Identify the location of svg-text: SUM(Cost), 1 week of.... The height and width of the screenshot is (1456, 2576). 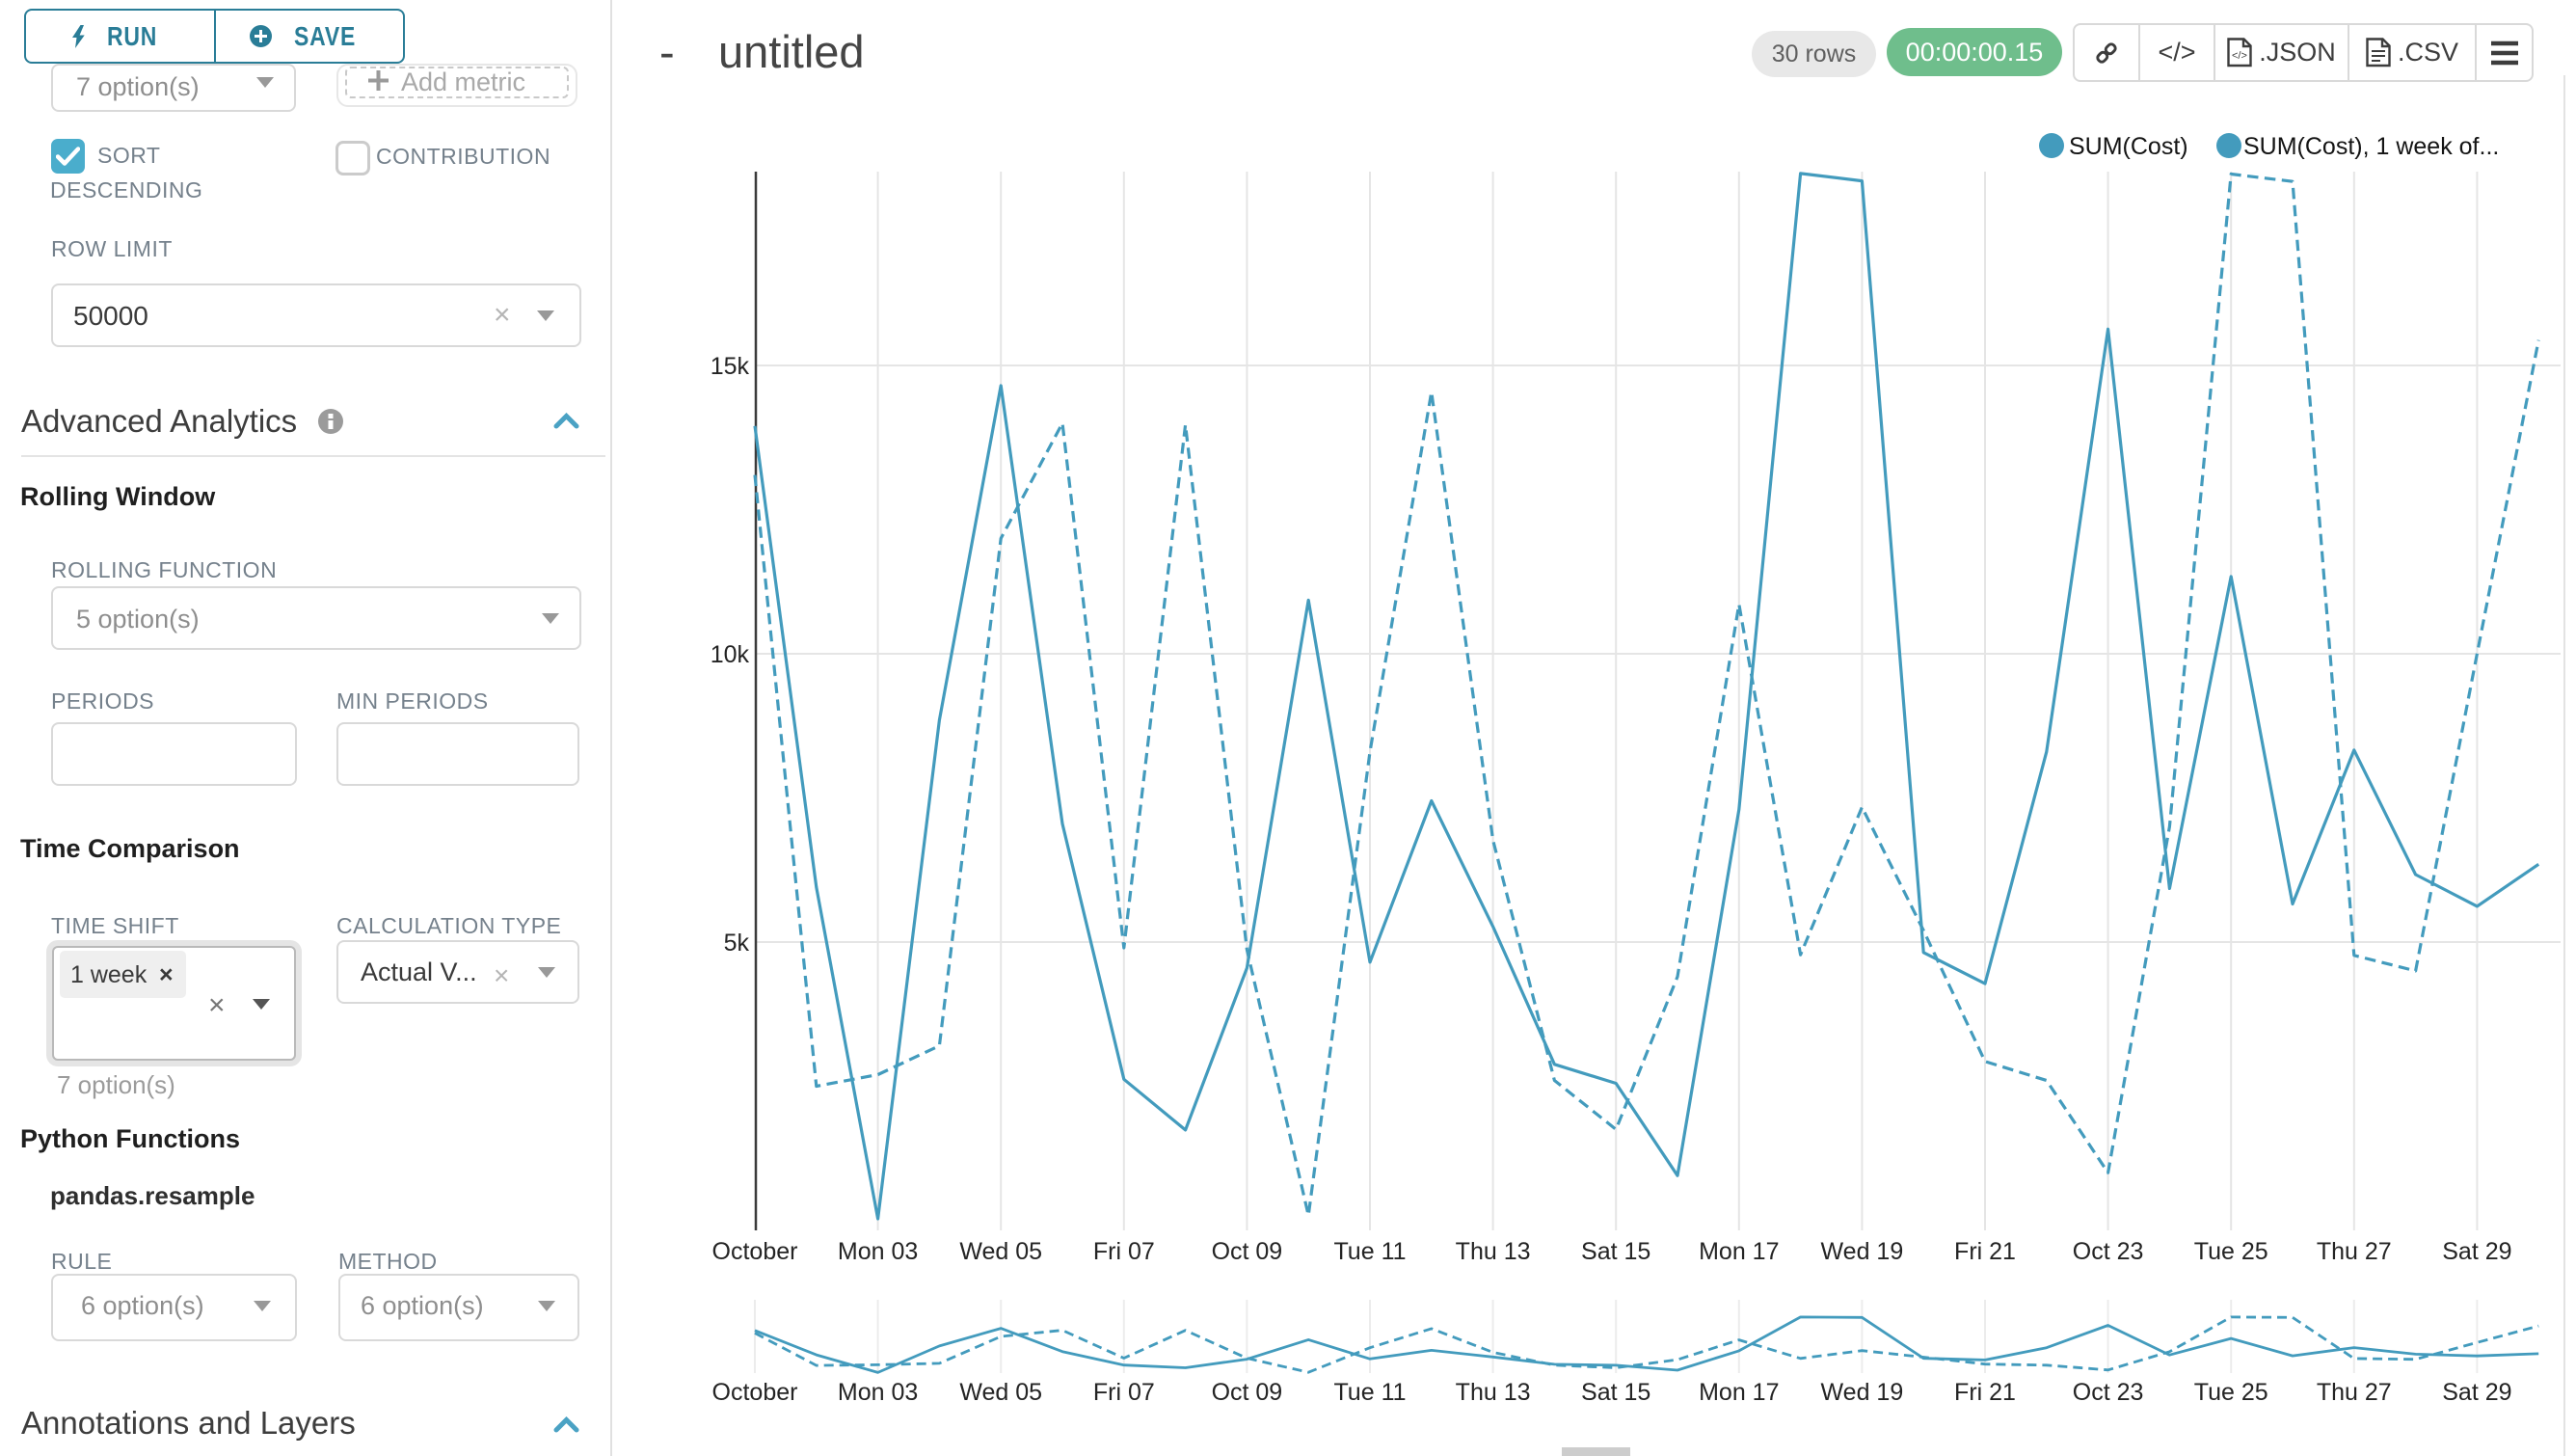
(2371, 146).